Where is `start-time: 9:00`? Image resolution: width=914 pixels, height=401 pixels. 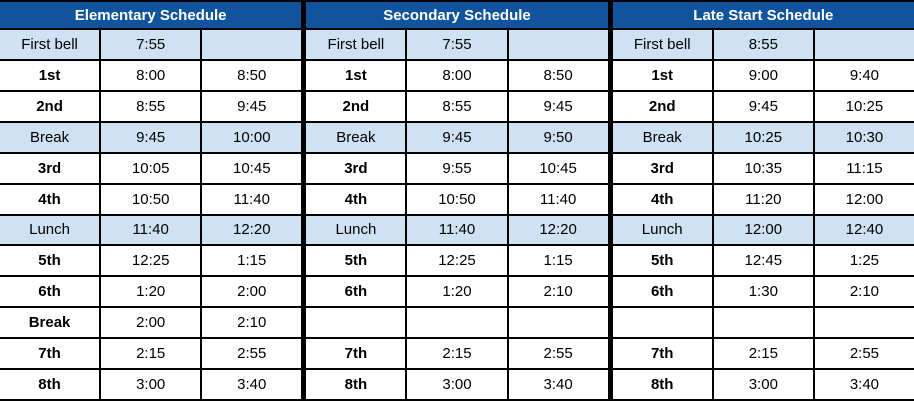 start-time: 9:00 is located at coordinates (762, 75).